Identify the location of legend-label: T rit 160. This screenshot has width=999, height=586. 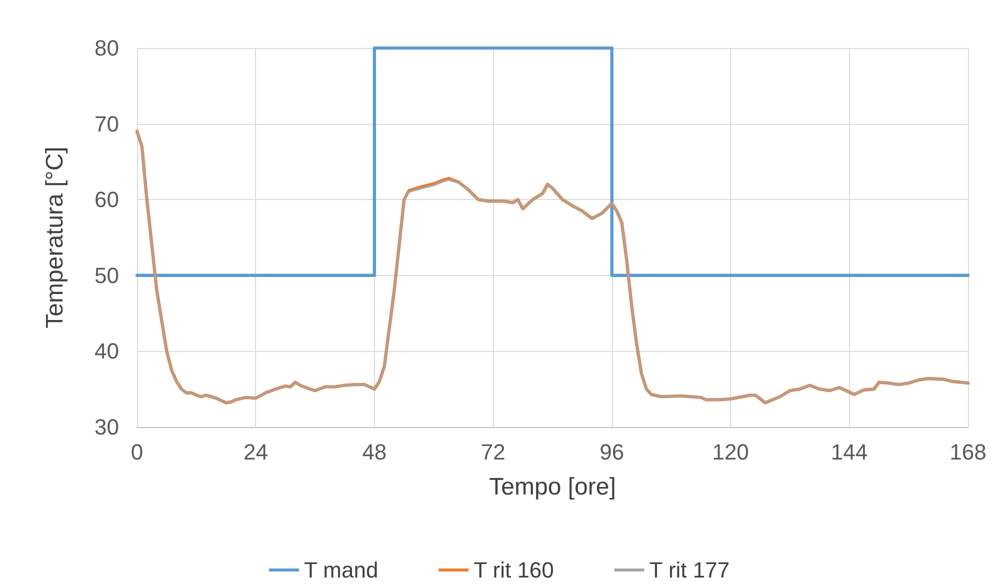
(514, 570).